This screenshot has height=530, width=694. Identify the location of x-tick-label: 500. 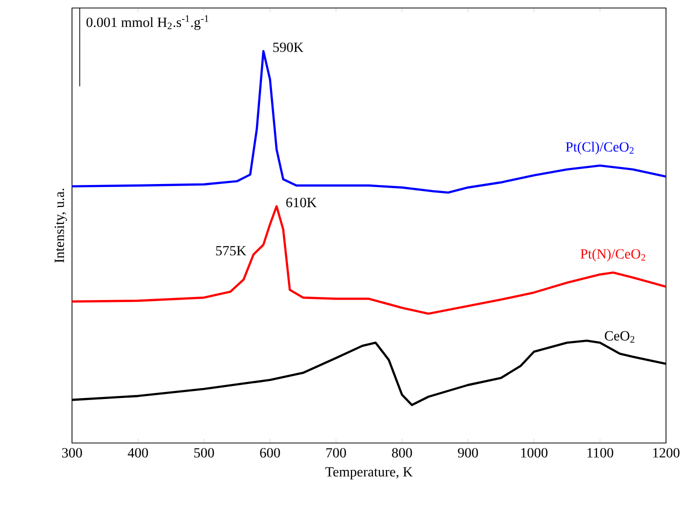
(204, 453).